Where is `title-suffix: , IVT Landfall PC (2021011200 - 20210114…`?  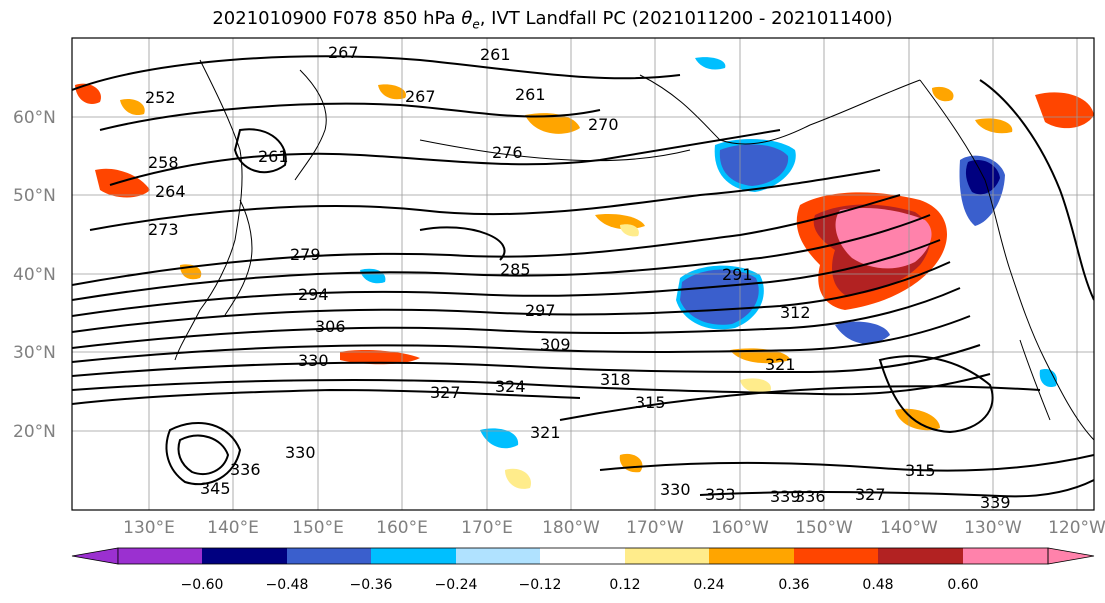 title-suffix: , IVT Landfall PC (2021011200 - 20210114… is located at coordinates (686, 18).